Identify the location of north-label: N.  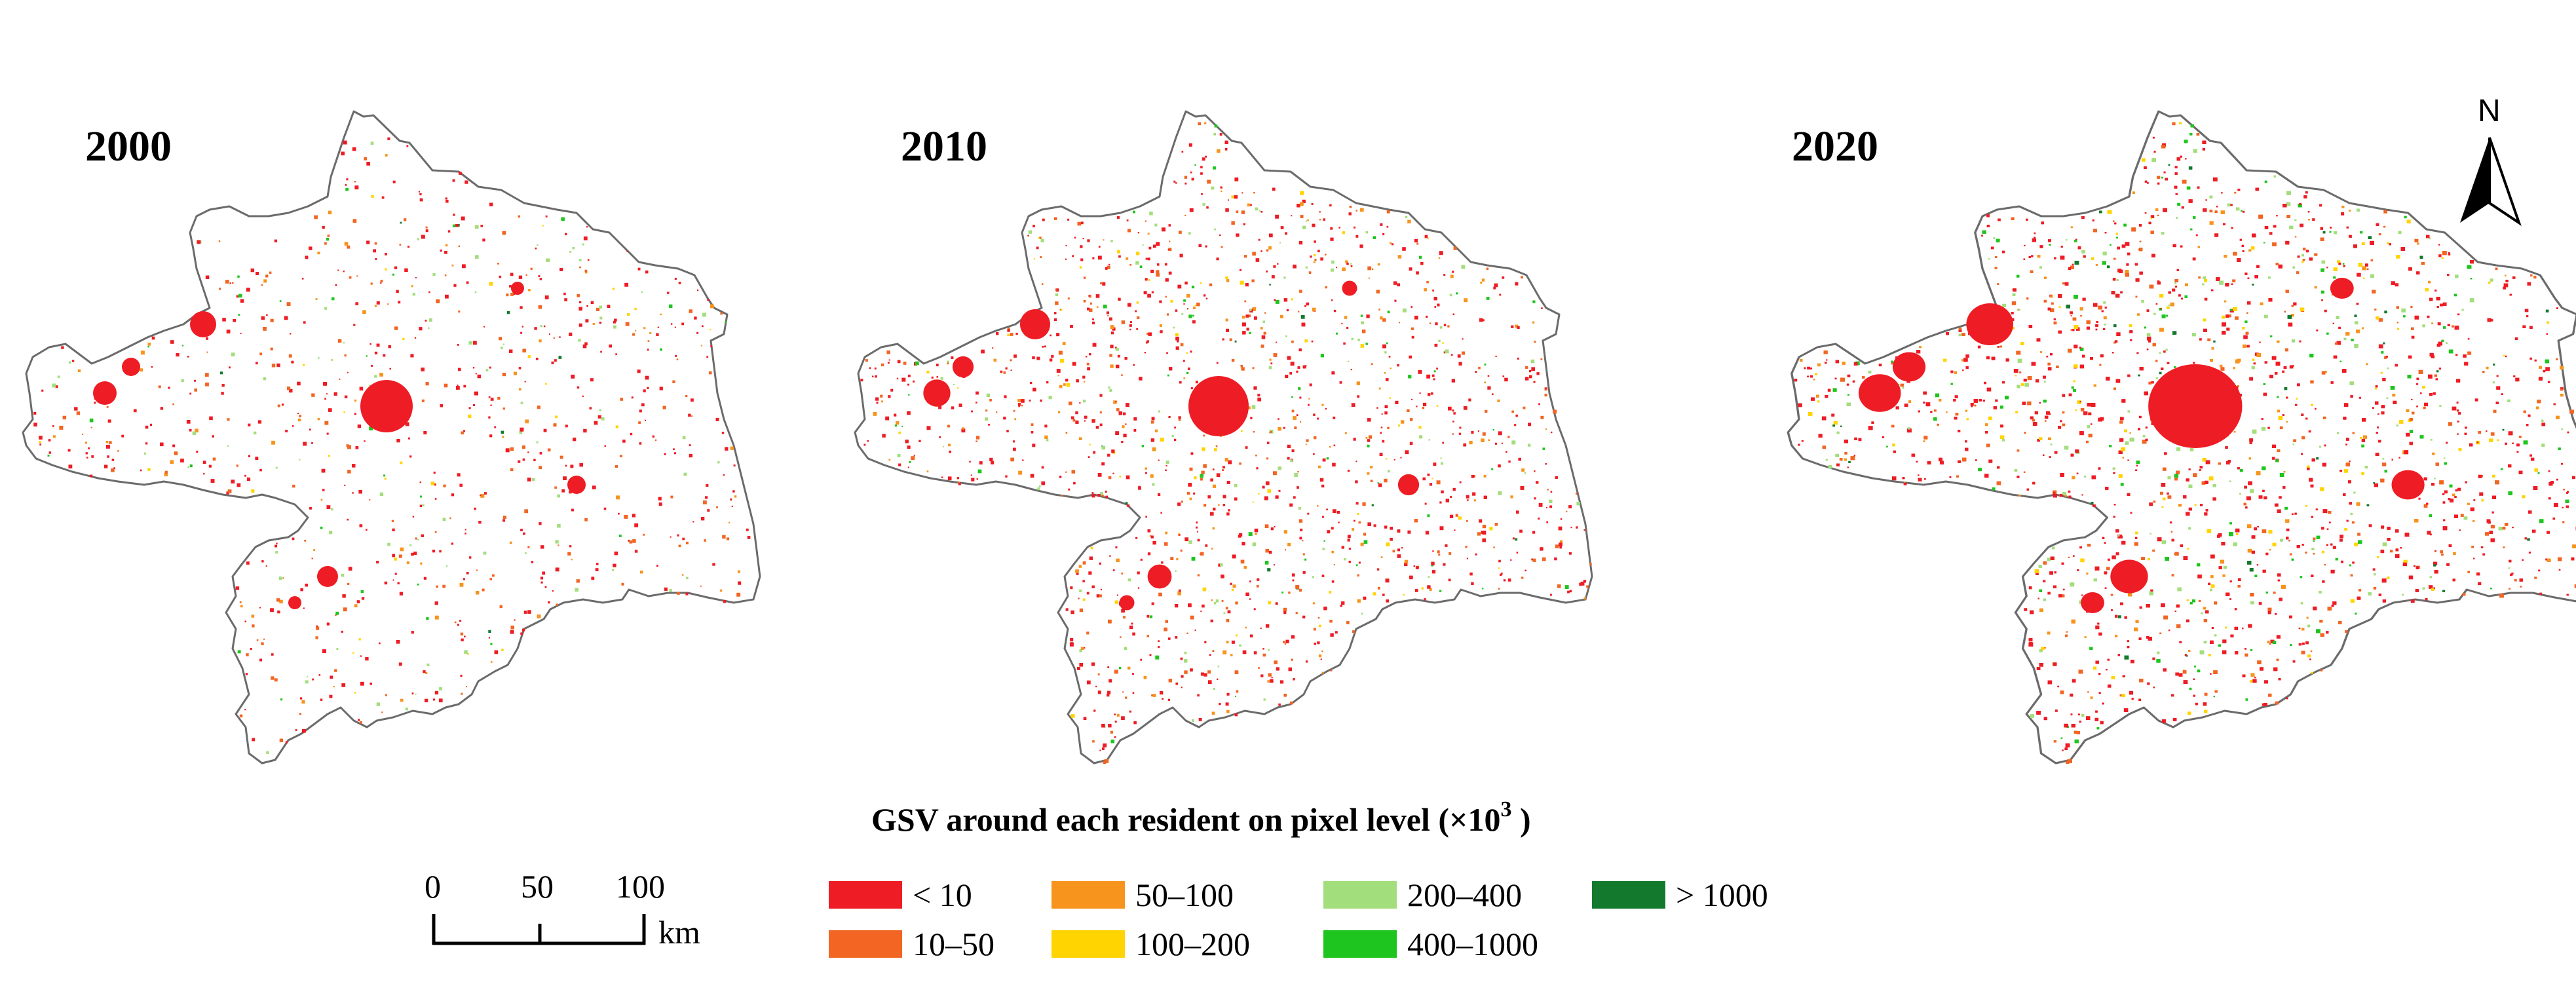
(2490, 111).